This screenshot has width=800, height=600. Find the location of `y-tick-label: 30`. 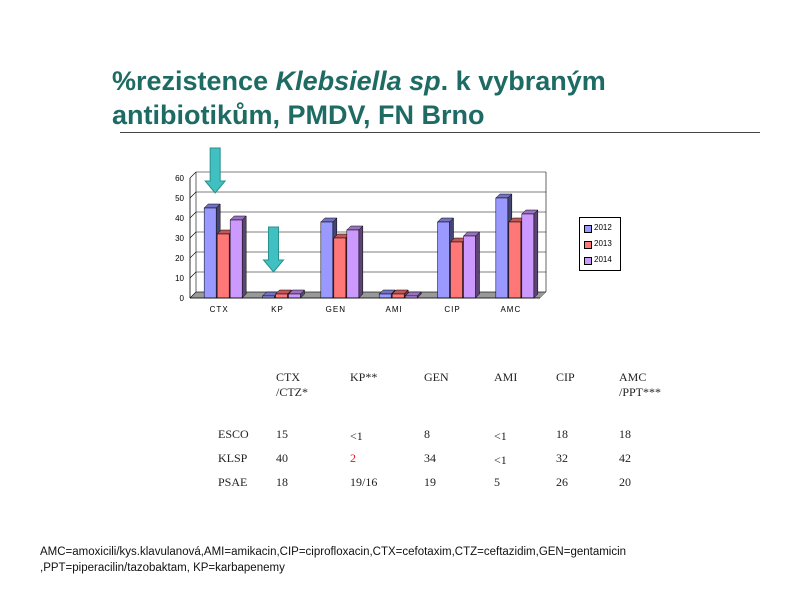

y-tick-label: 30 is located at coordinates (179, 238).